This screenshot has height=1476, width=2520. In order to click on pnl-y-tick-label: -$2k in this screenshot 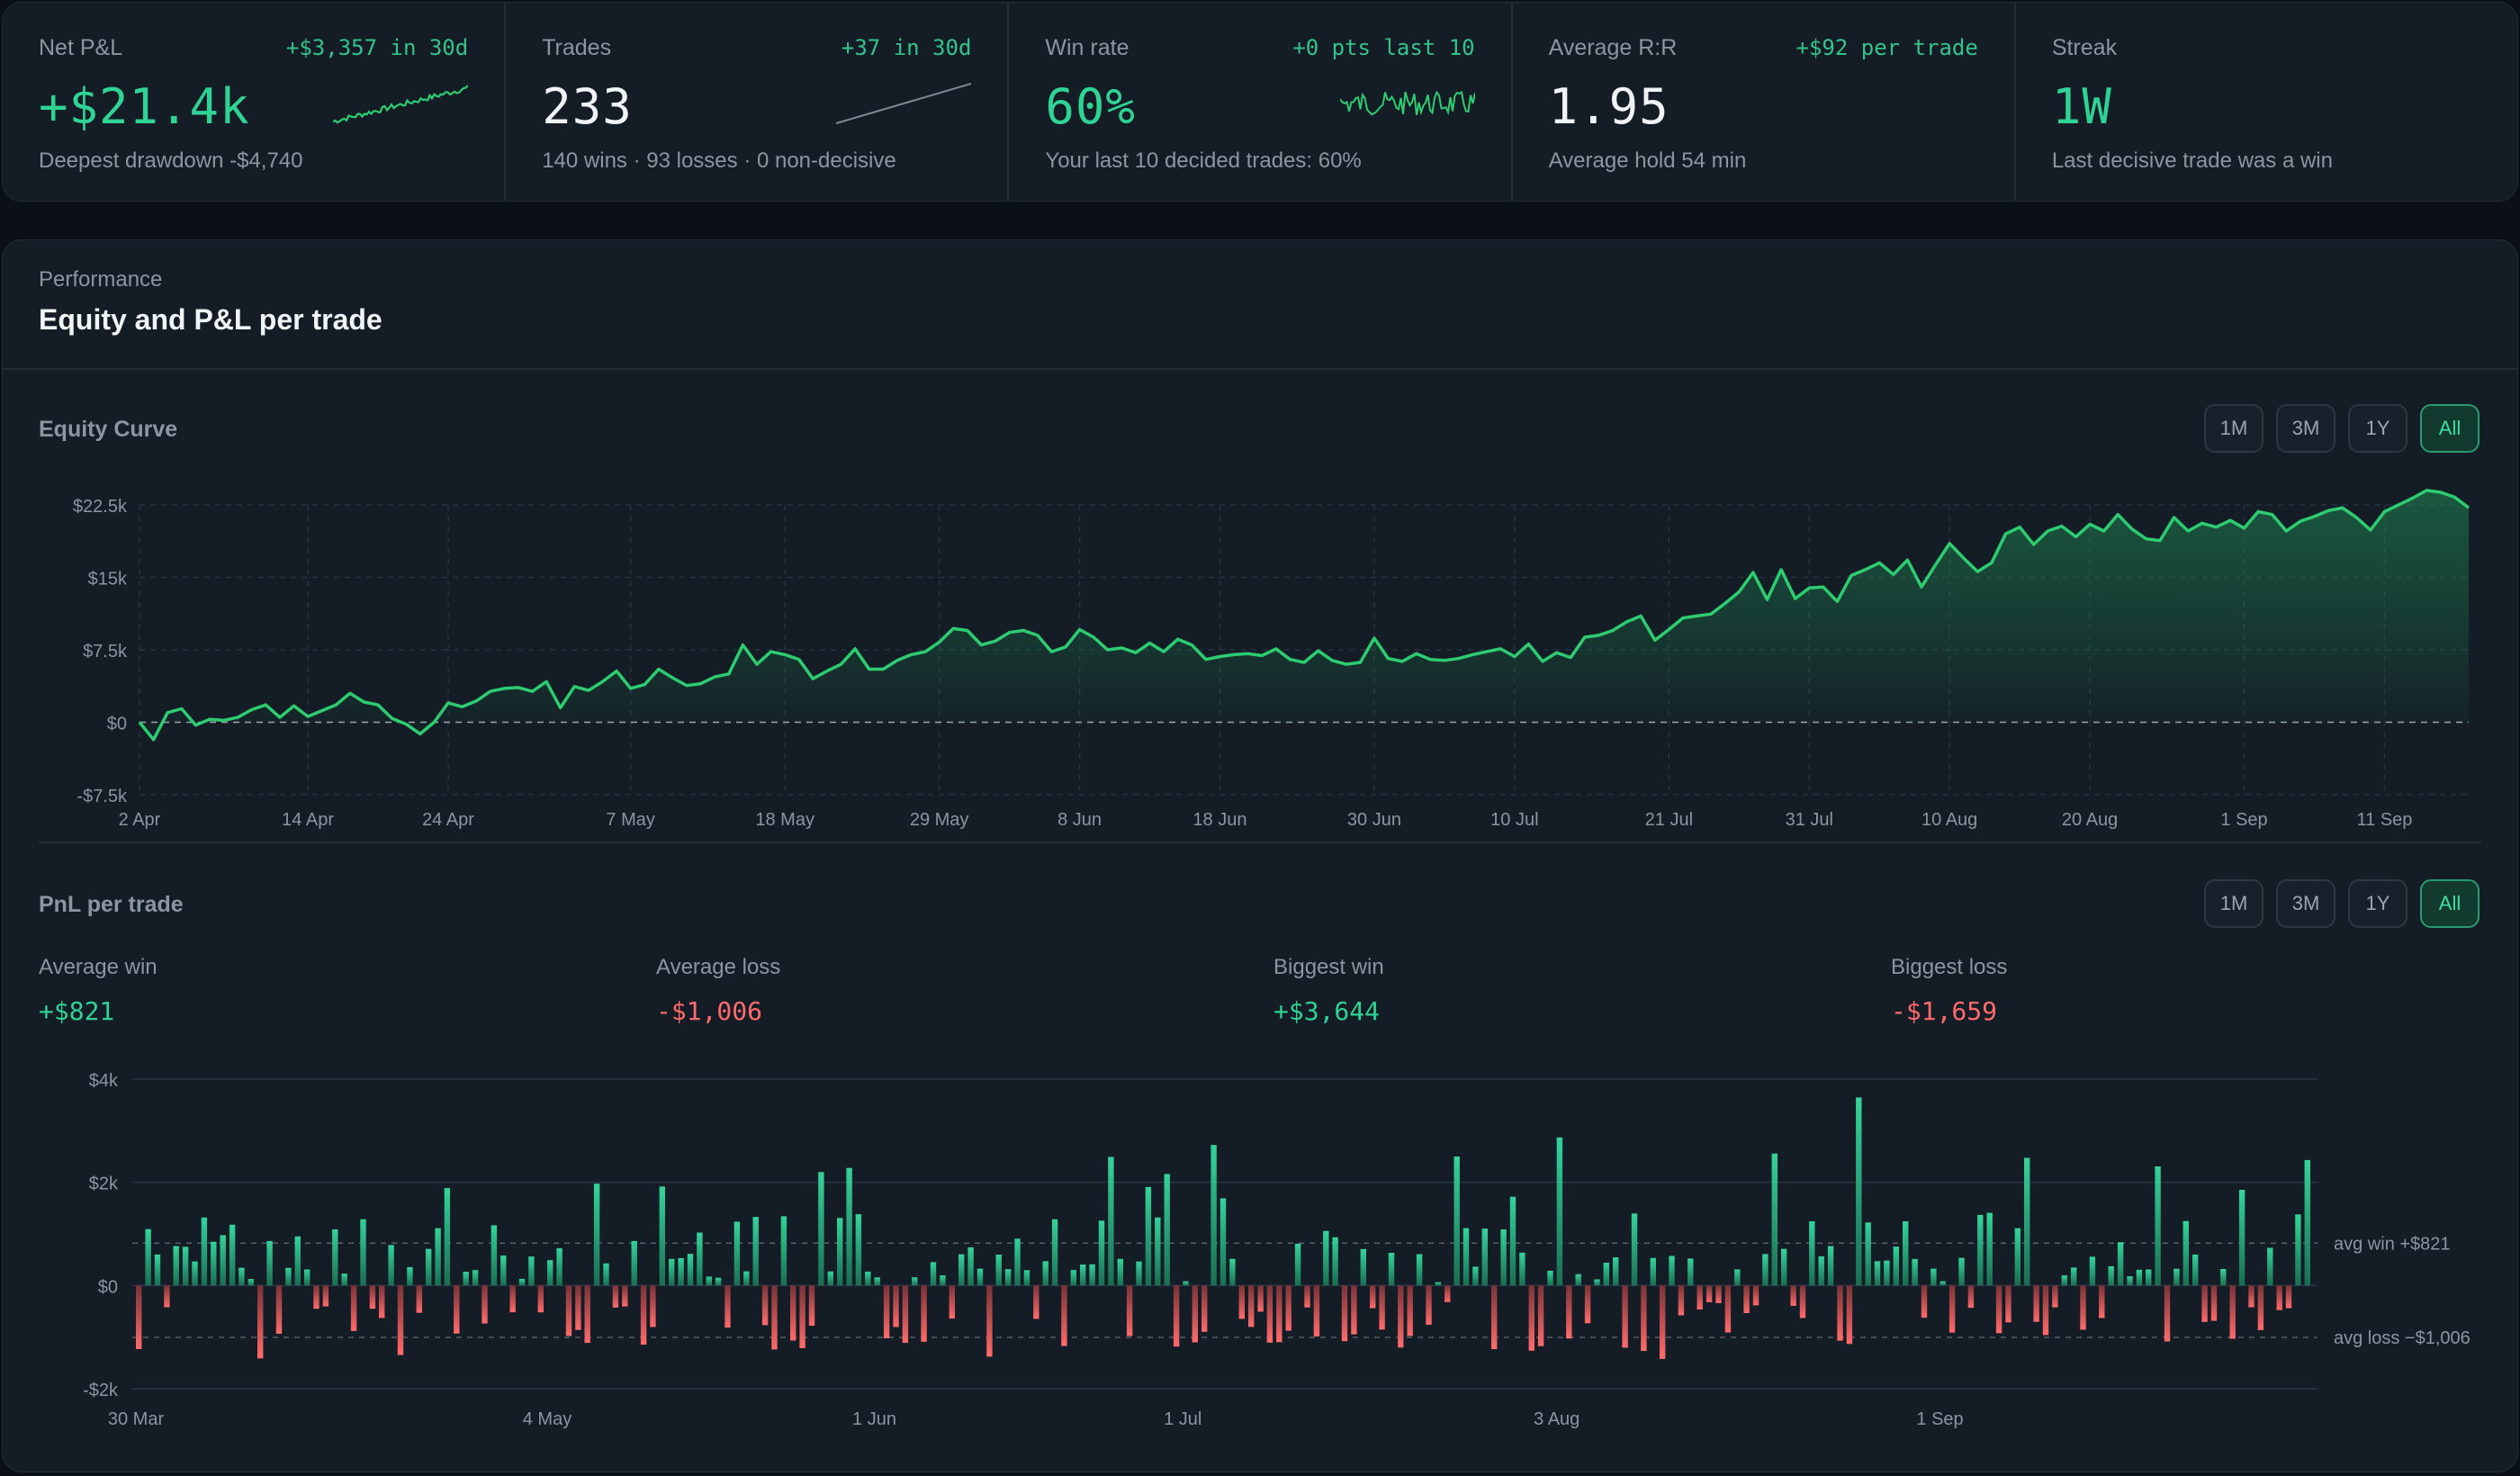, I will do `click(101, 1390)`.